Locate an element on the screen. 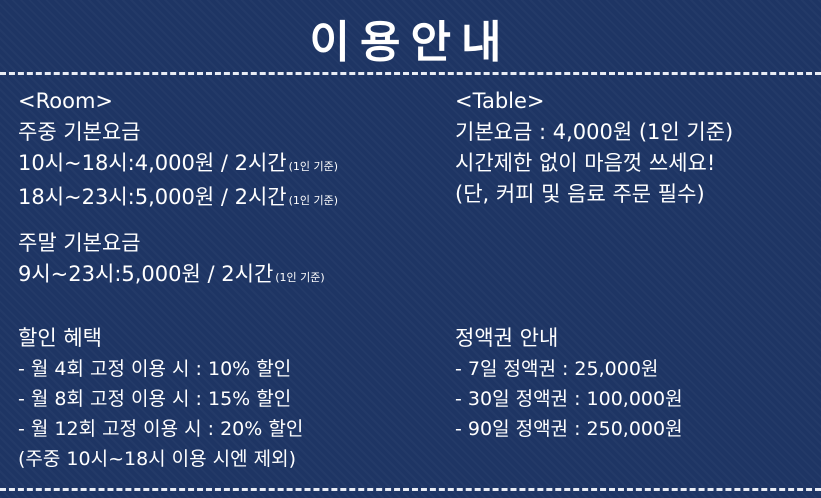 This screenshot has height=498, width=821. weekday-label: 주중 기본요금 is located at coordinates (79, 132).